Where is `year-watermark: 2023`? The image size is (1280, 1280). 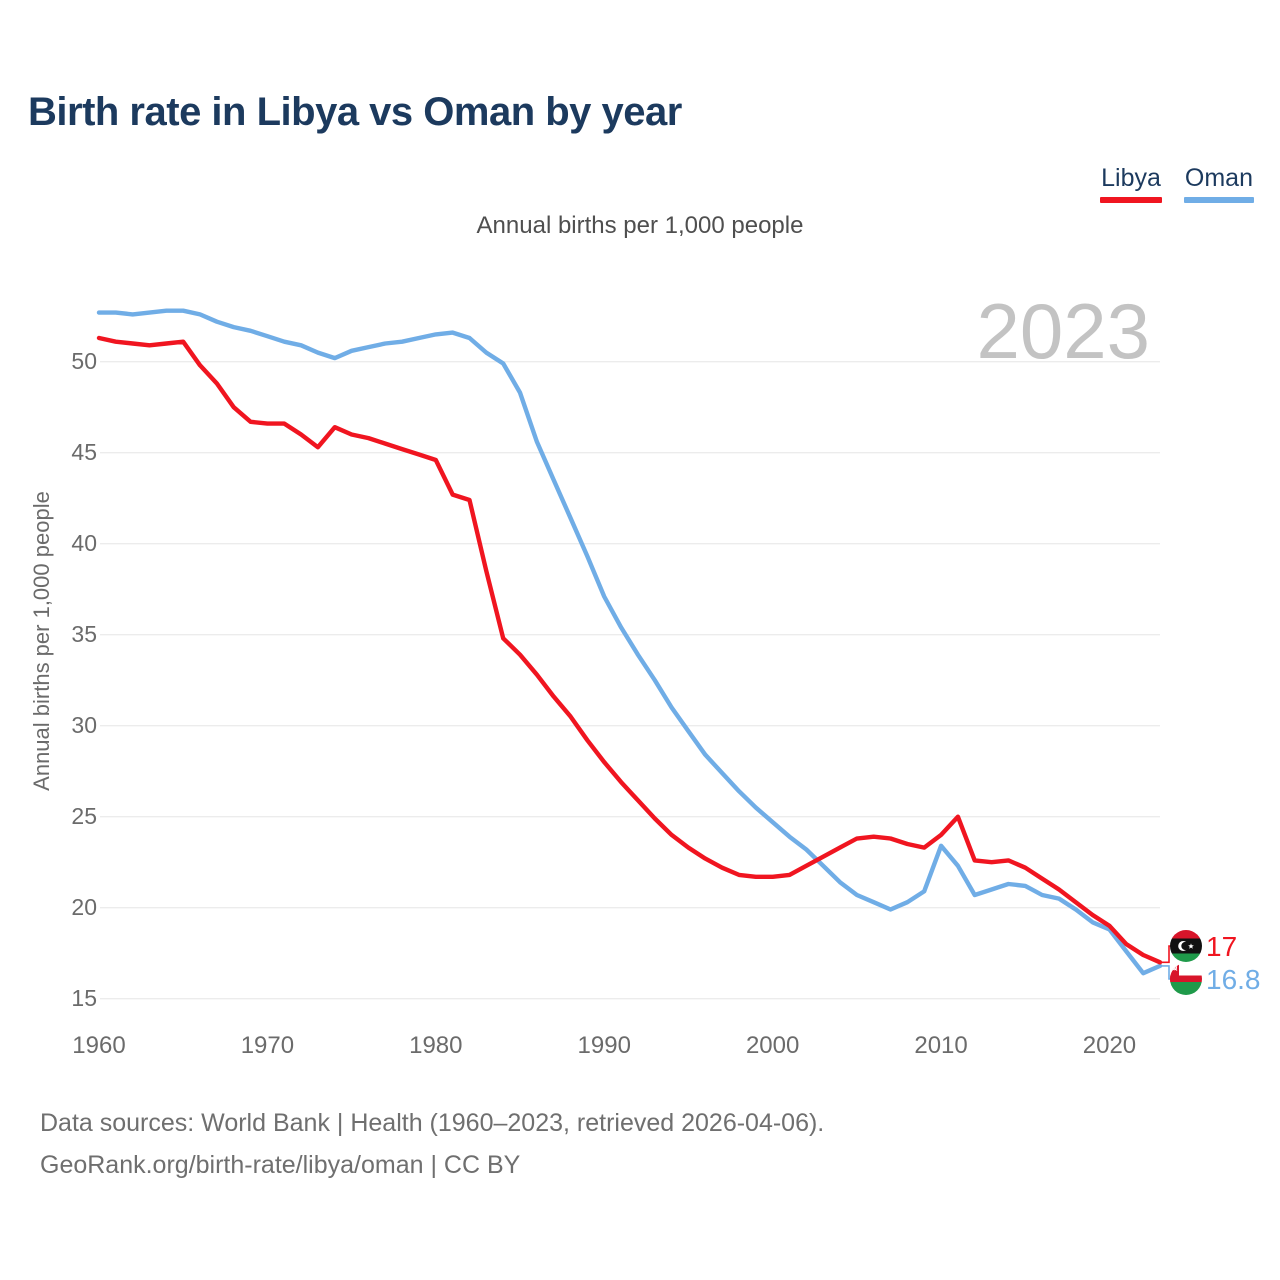
year-watermark: 2023 is located at coordinates (1063, 331).